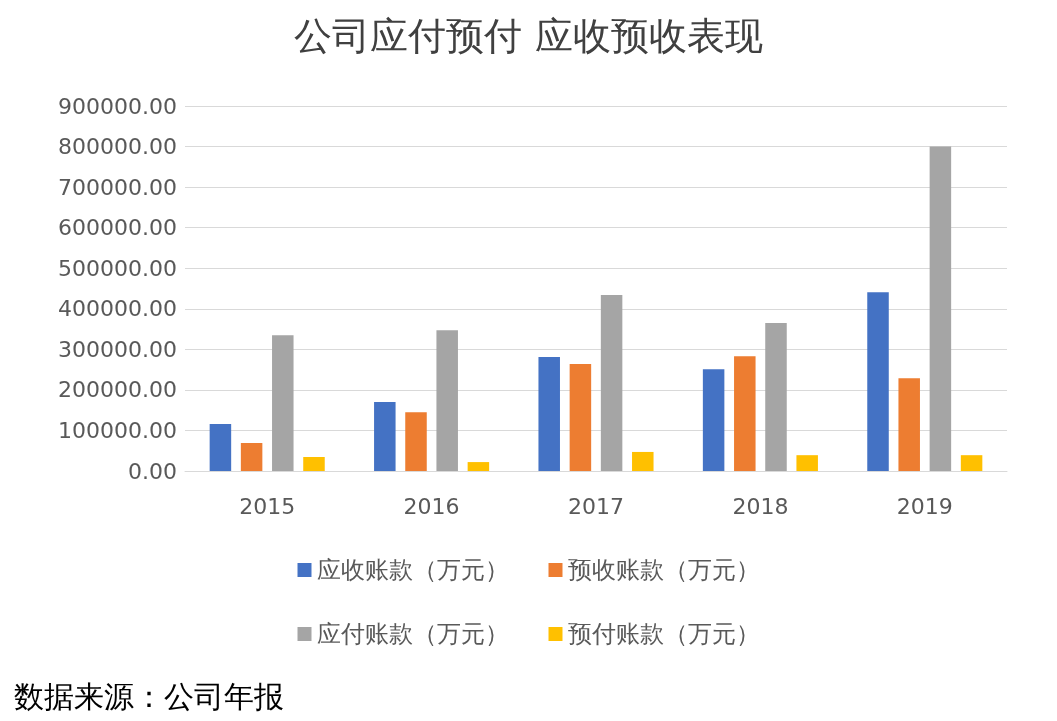 The image size is (1057, 721). What do you see at coordinates (152, 471) in the screenshot?
I see `y-tick-label: 0.00` at bounding box center [152, 471].